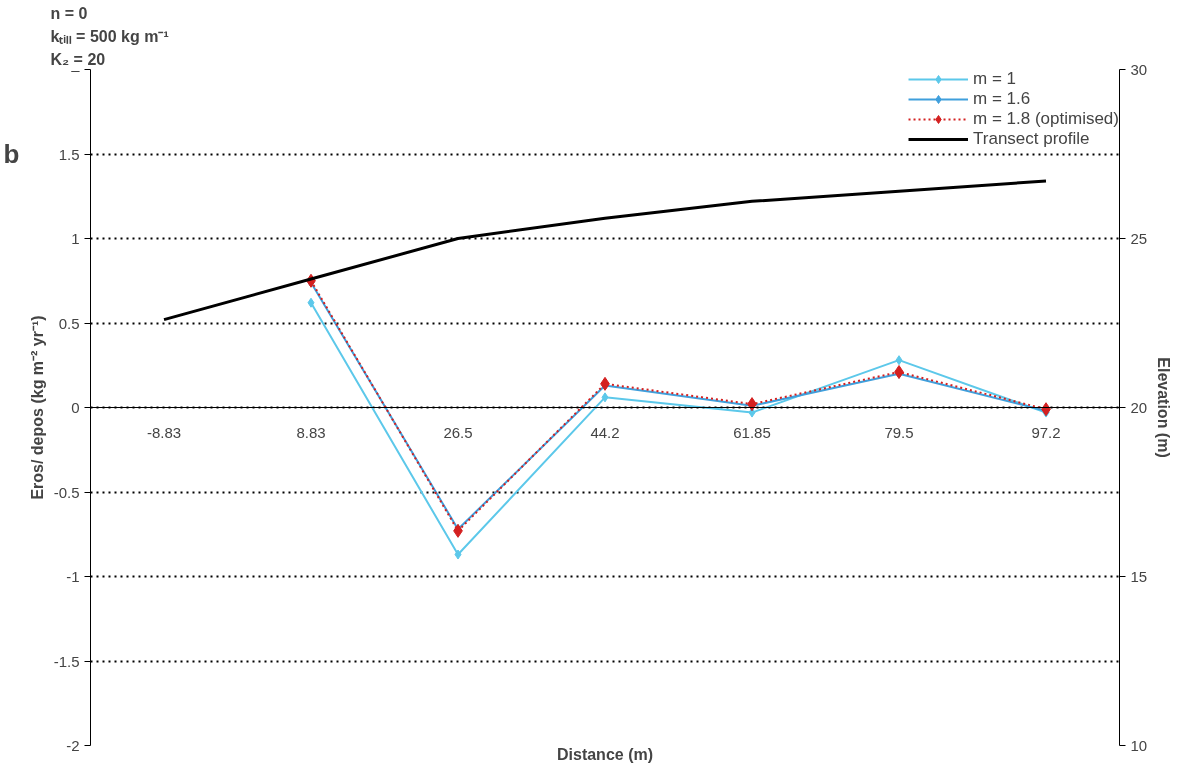 This screenshot has width=1193, height=783. Describe the element at coordinates (311, 432) in the screenshot. I see `x-tick-label: 8.83` at that location.